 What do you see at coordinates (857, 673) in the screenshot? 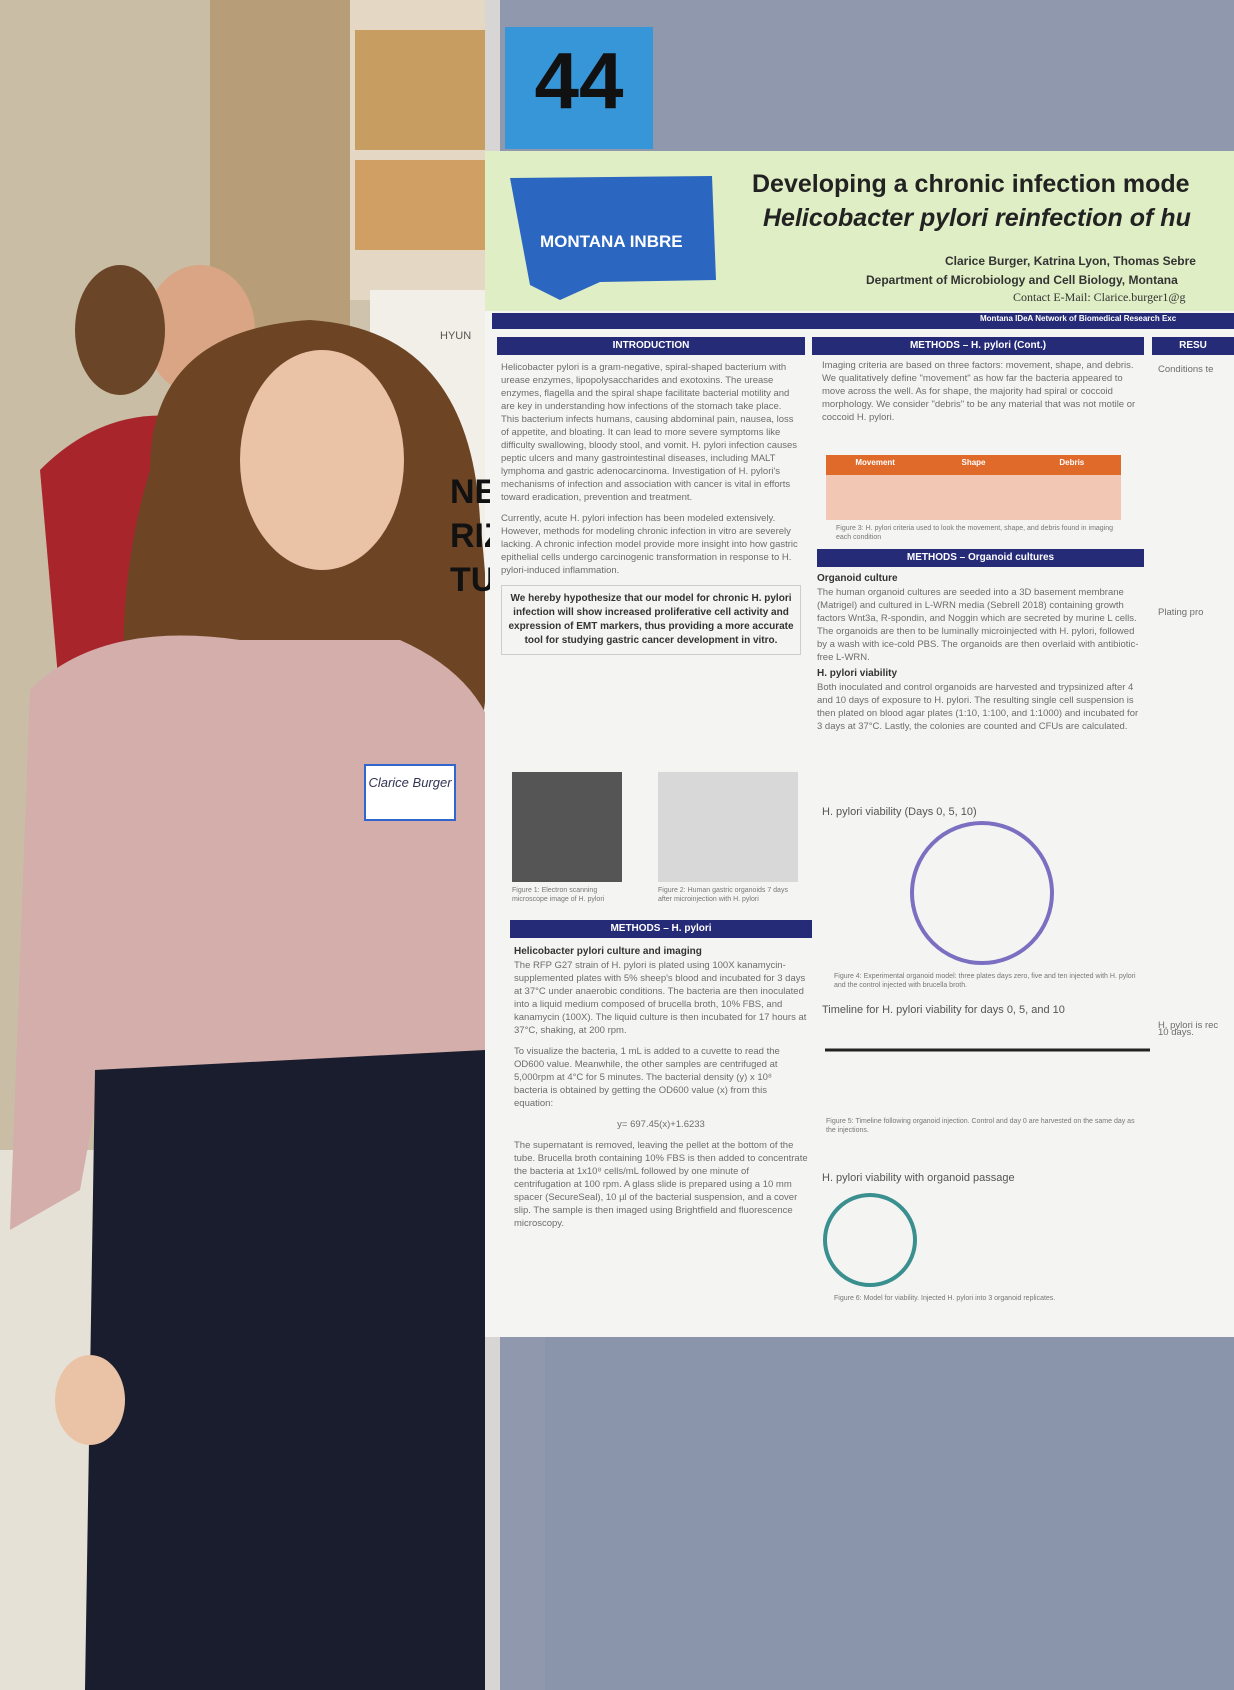
I see `subheading: H. pylori viability` at bounding box center [857, 673].